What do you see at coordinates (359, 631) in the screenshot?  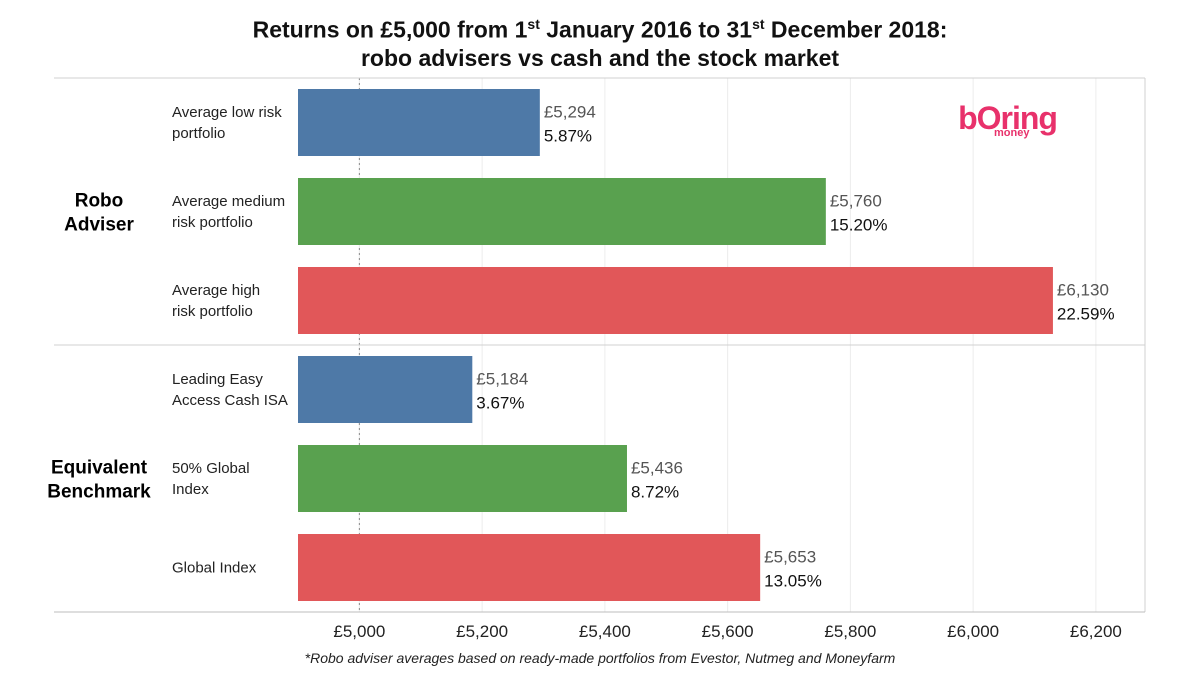 I see `x-tick-label: £5,000` at bounding box center [359, 631].